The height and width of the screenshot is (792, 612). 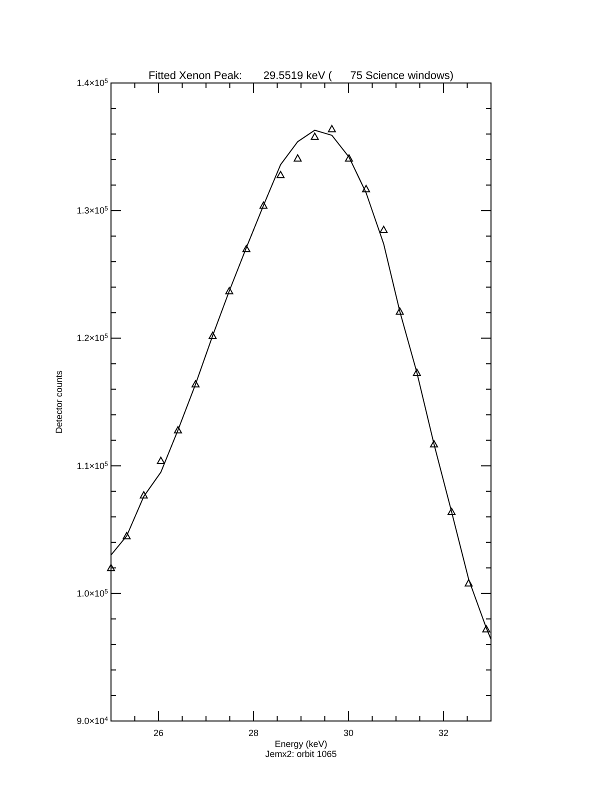 What do you see at coordinates (92, 721) in the screenshot?
I see `y-tick-label: 9.0×10$^{4}$` at bounding box center [92, 721].